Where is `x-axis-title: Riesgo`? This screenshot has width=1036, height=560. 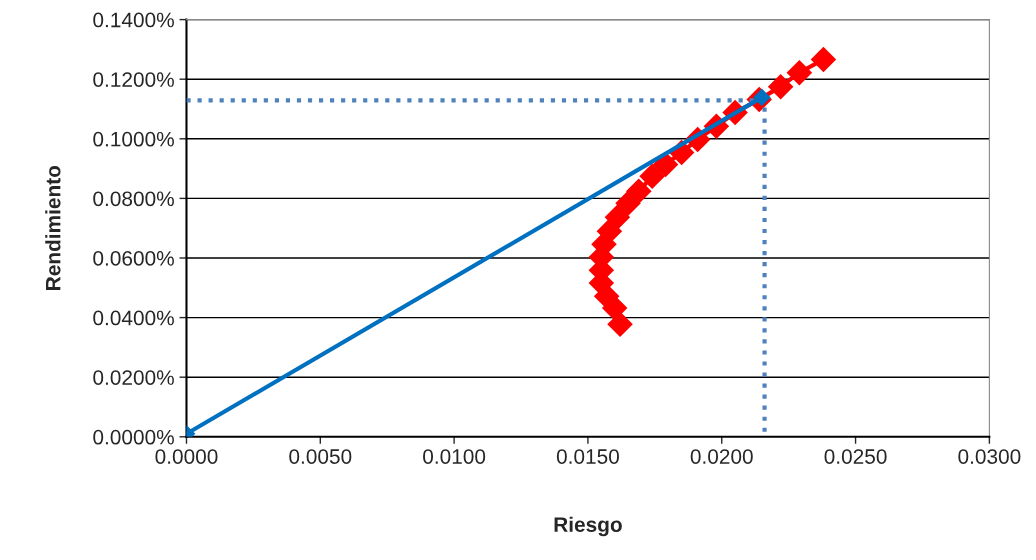 x-axis-title: Riesgo is located at coordinates (588, 526).